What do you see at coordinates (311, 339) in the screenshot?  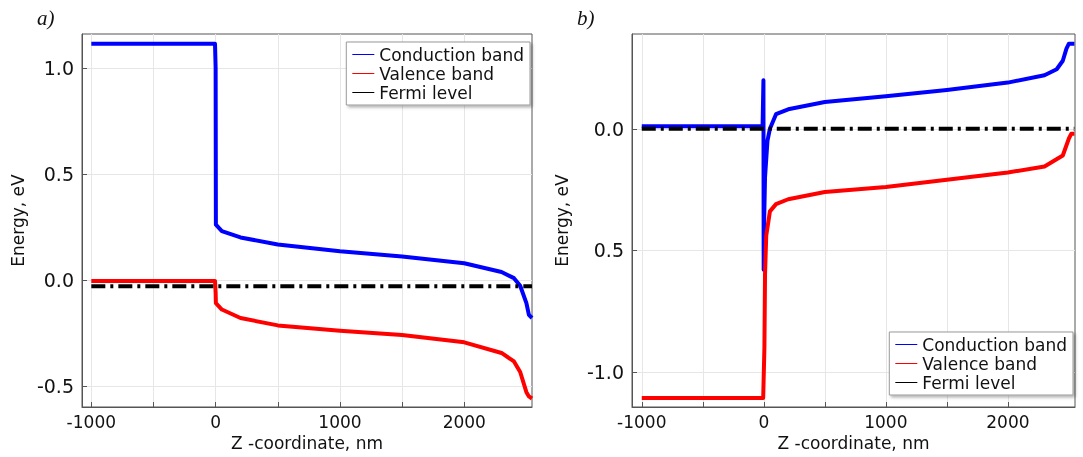 I see `line-series` at bounding box center [311, 339].